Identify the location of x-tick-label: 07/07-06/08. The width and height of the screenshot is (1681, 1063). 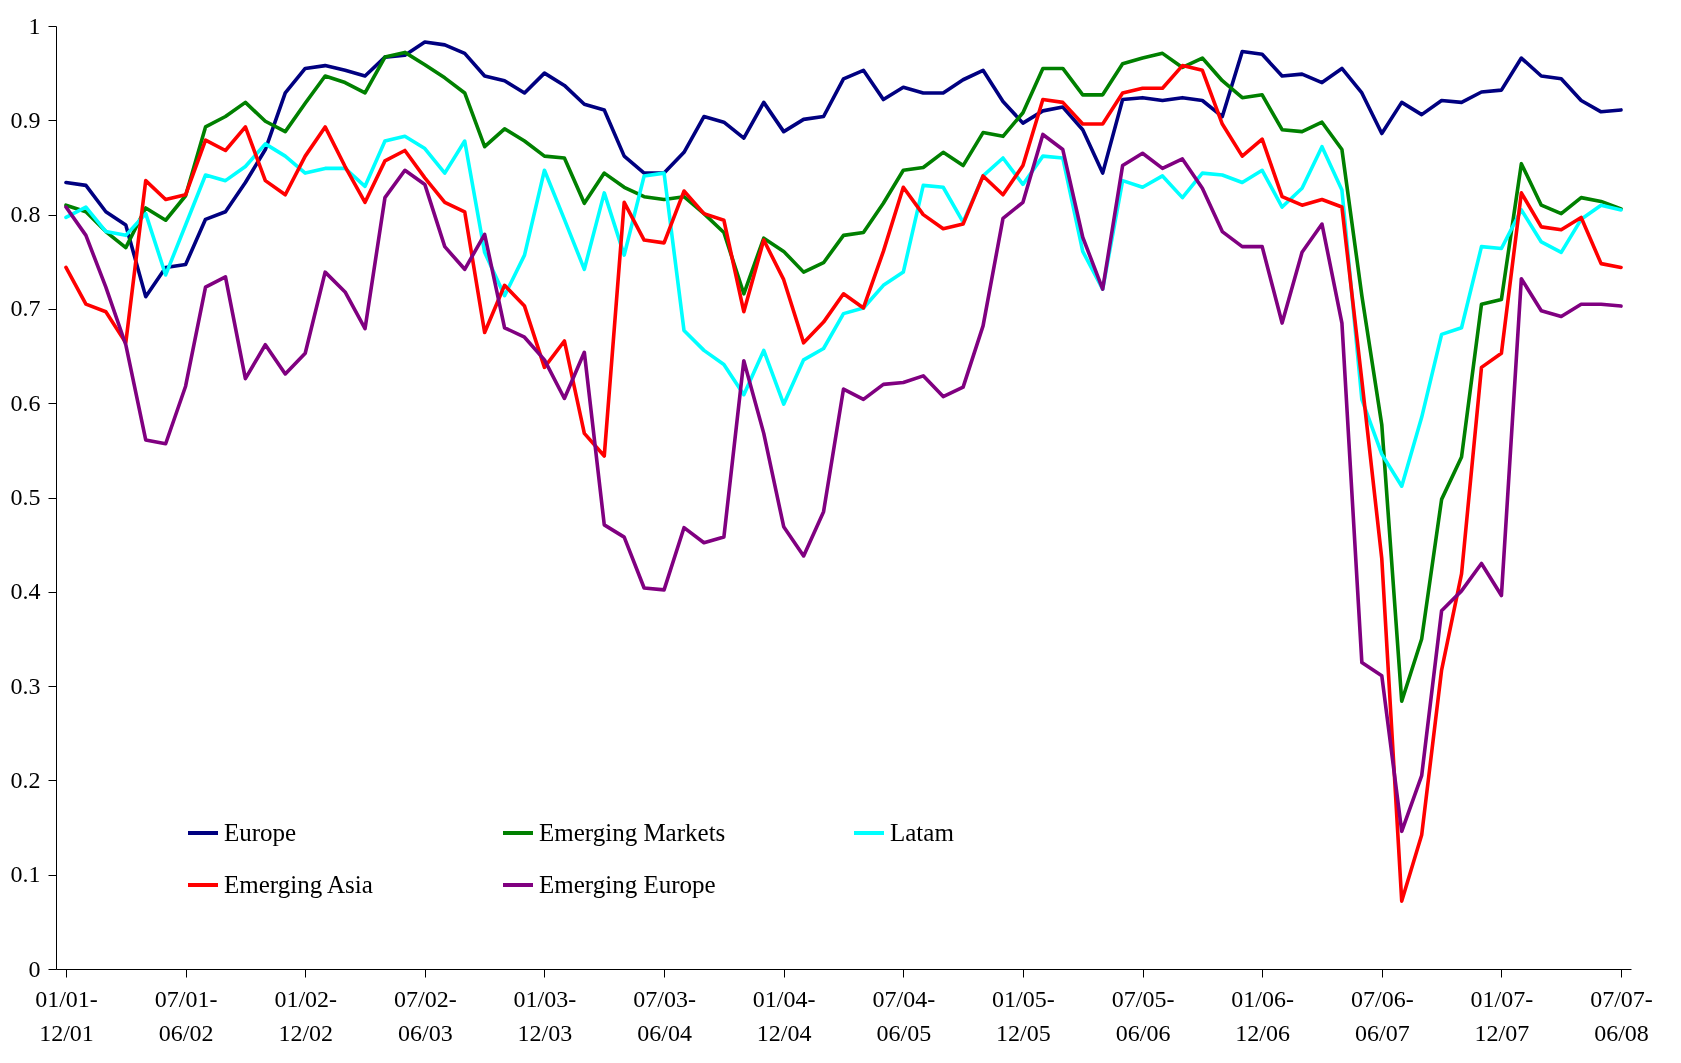
(1621, 1015).